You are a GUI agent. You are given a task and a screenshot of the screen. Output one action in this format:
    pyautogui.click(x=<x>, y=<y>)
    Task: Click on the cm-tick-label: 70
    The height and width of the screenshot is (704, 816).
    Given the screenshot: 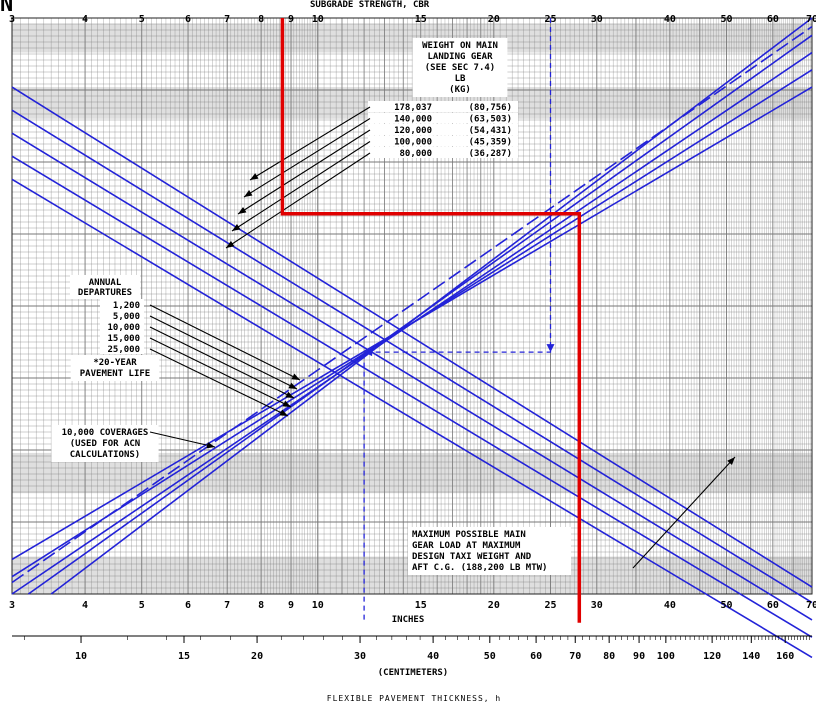 What is the action you would take?
    pyautogui.click(x=575, y=656)
    